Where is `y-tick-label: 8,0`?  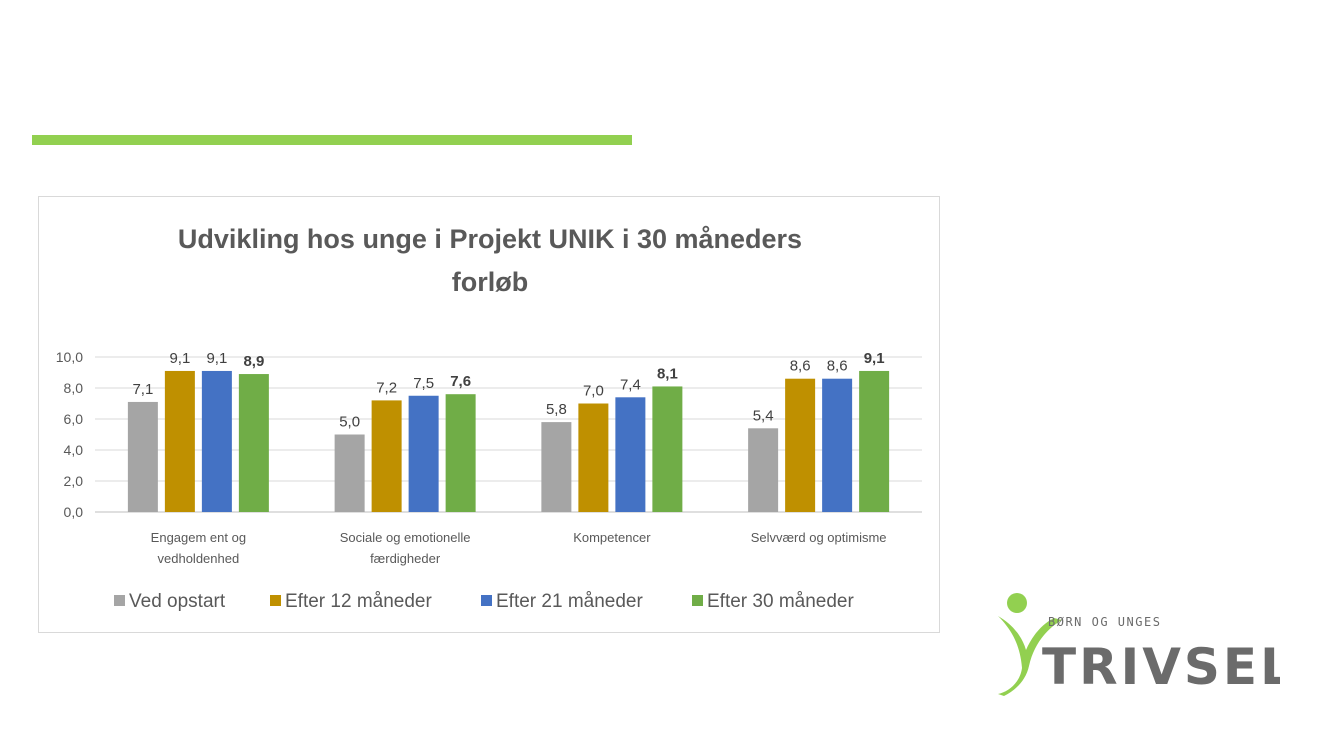
y-tick-label: 8,0 is located at coordinates (74, 388).